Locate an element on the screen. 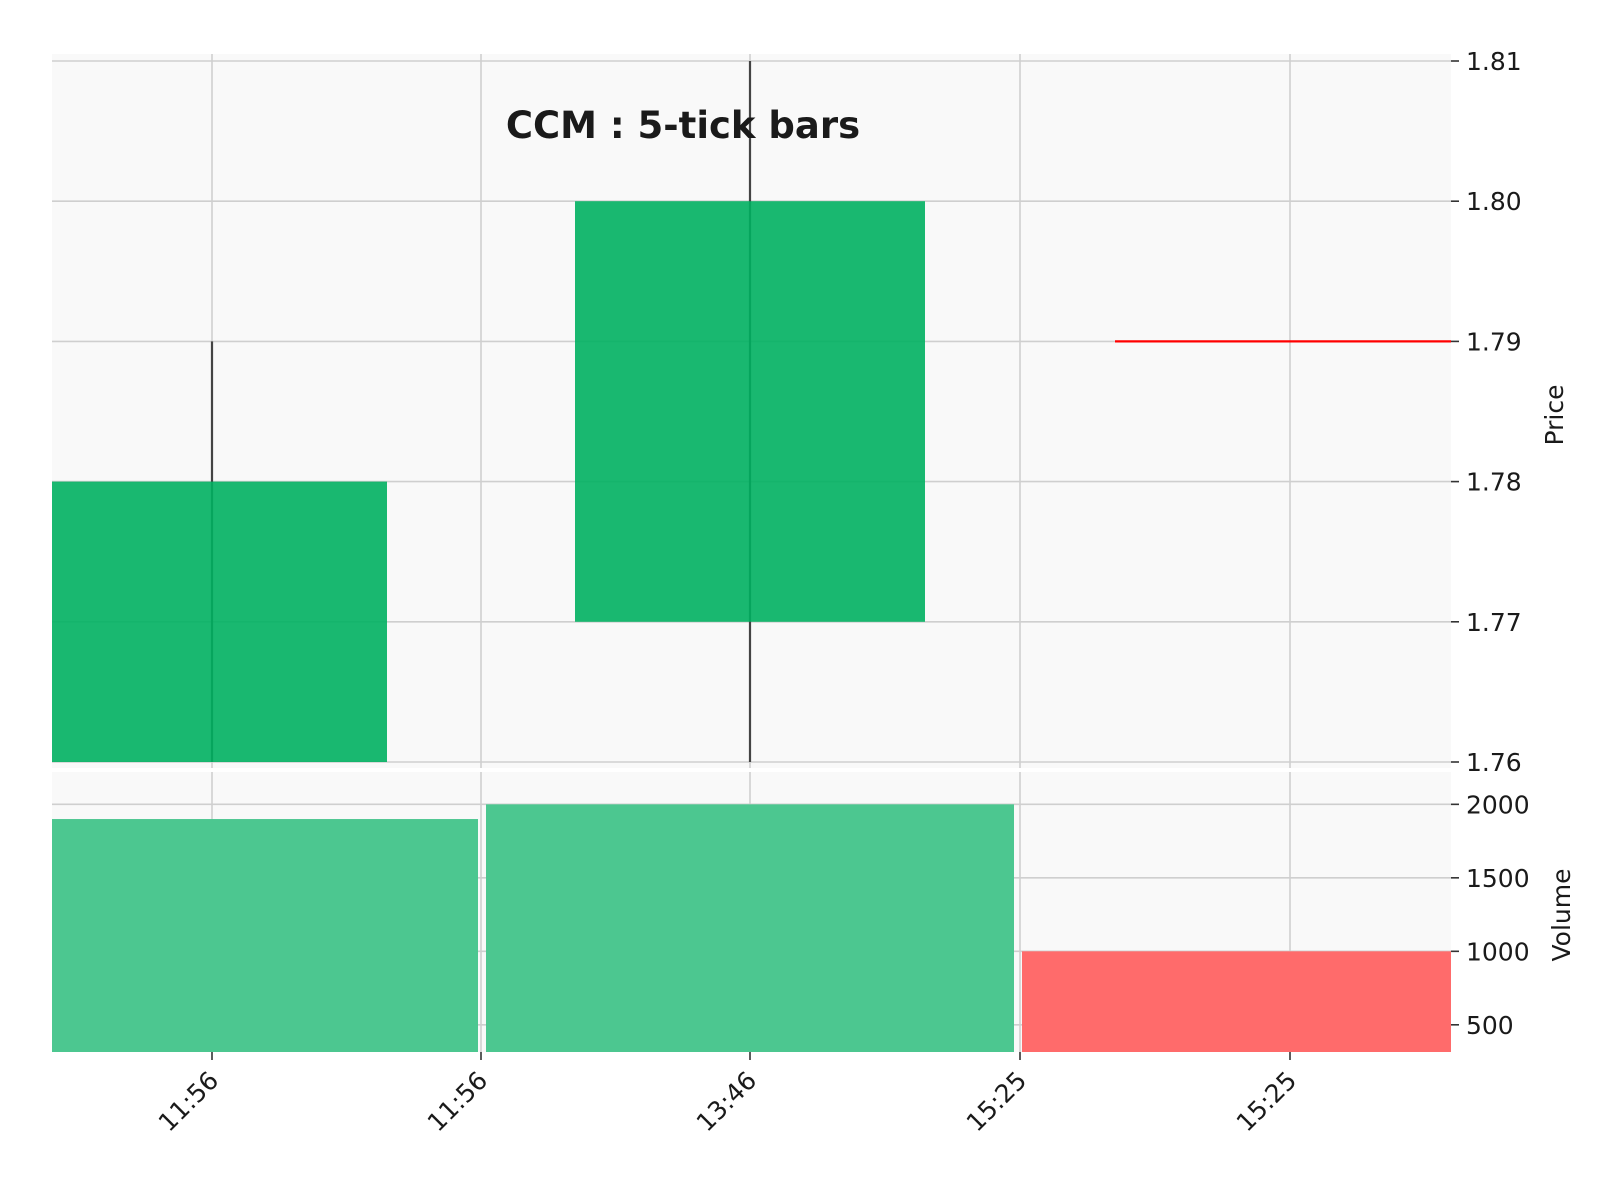 Image resolution: width=1618 pixels, height=1192 pixels. volume-tick-label: 1500 is located at coordinates (1498, 878).